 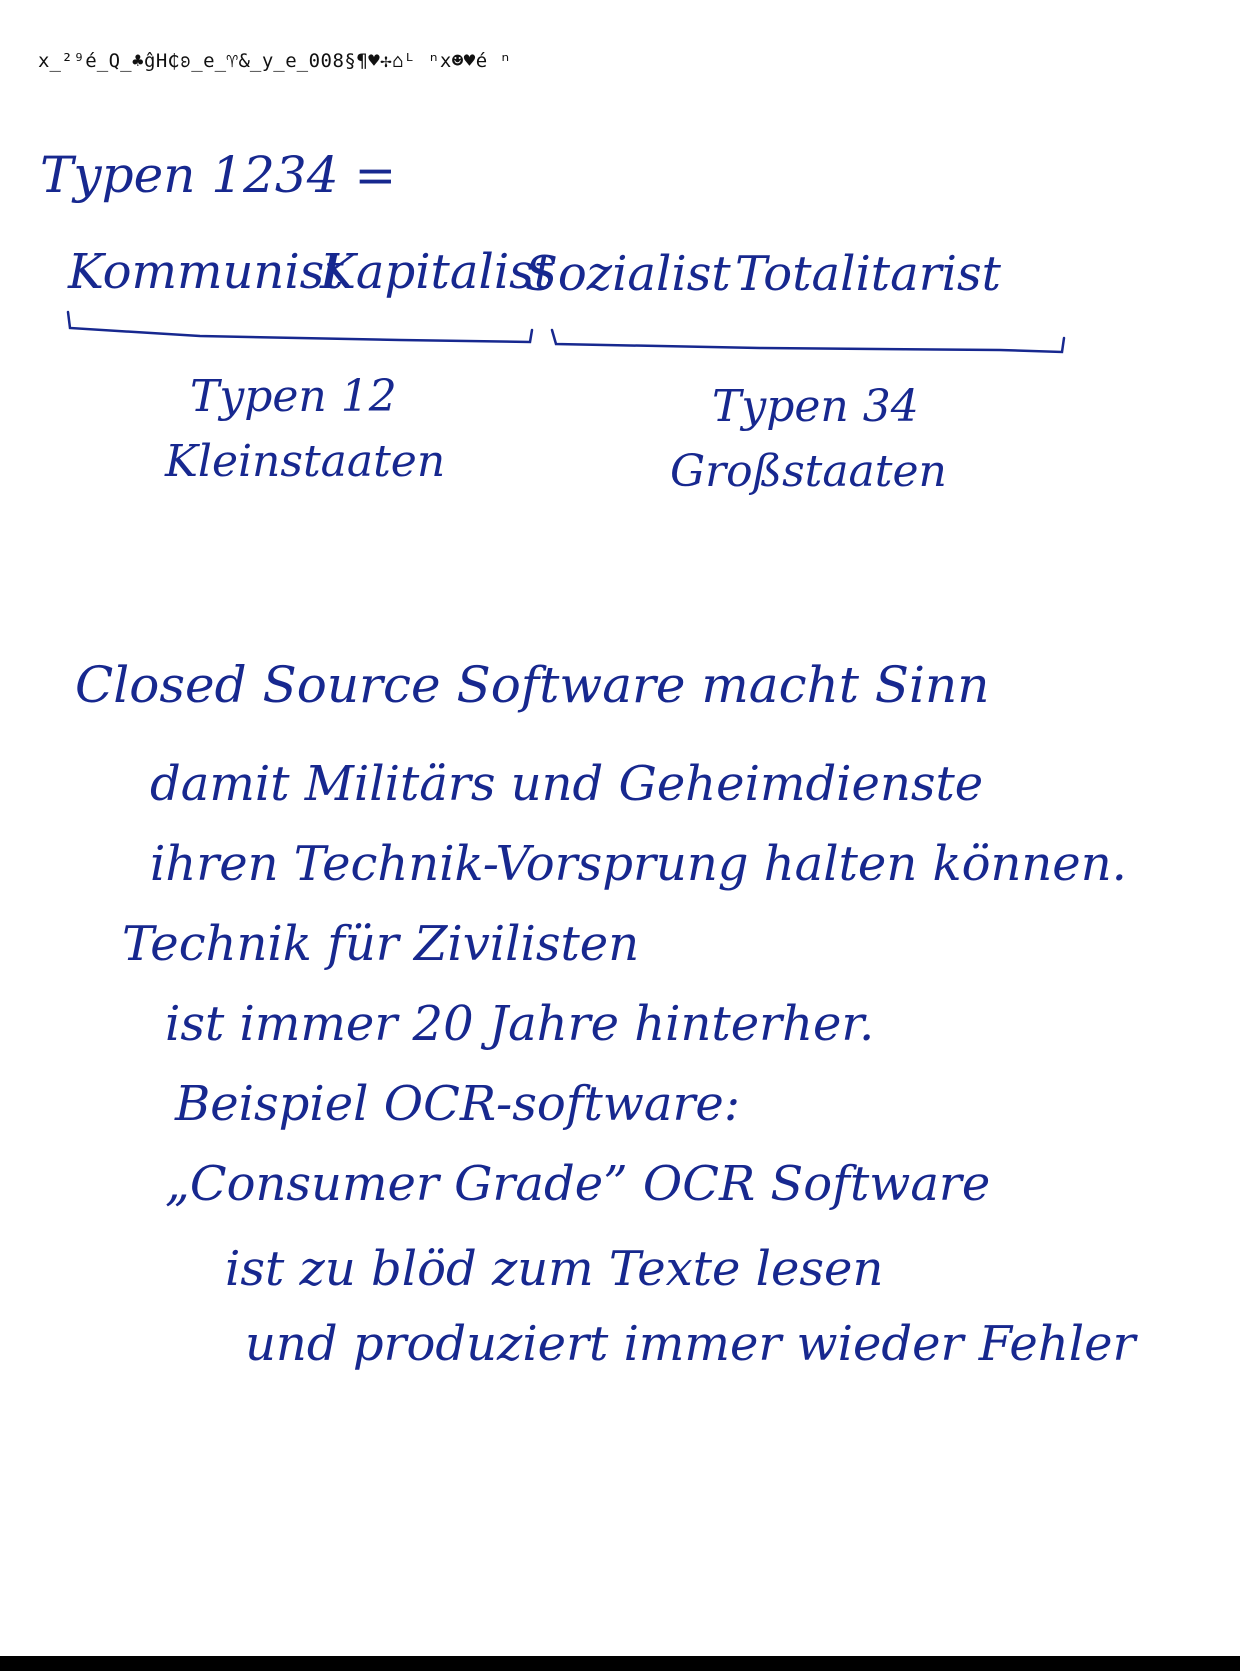 I want to click on group-right-sub: Großstaaten, so click(x=808, y=471).